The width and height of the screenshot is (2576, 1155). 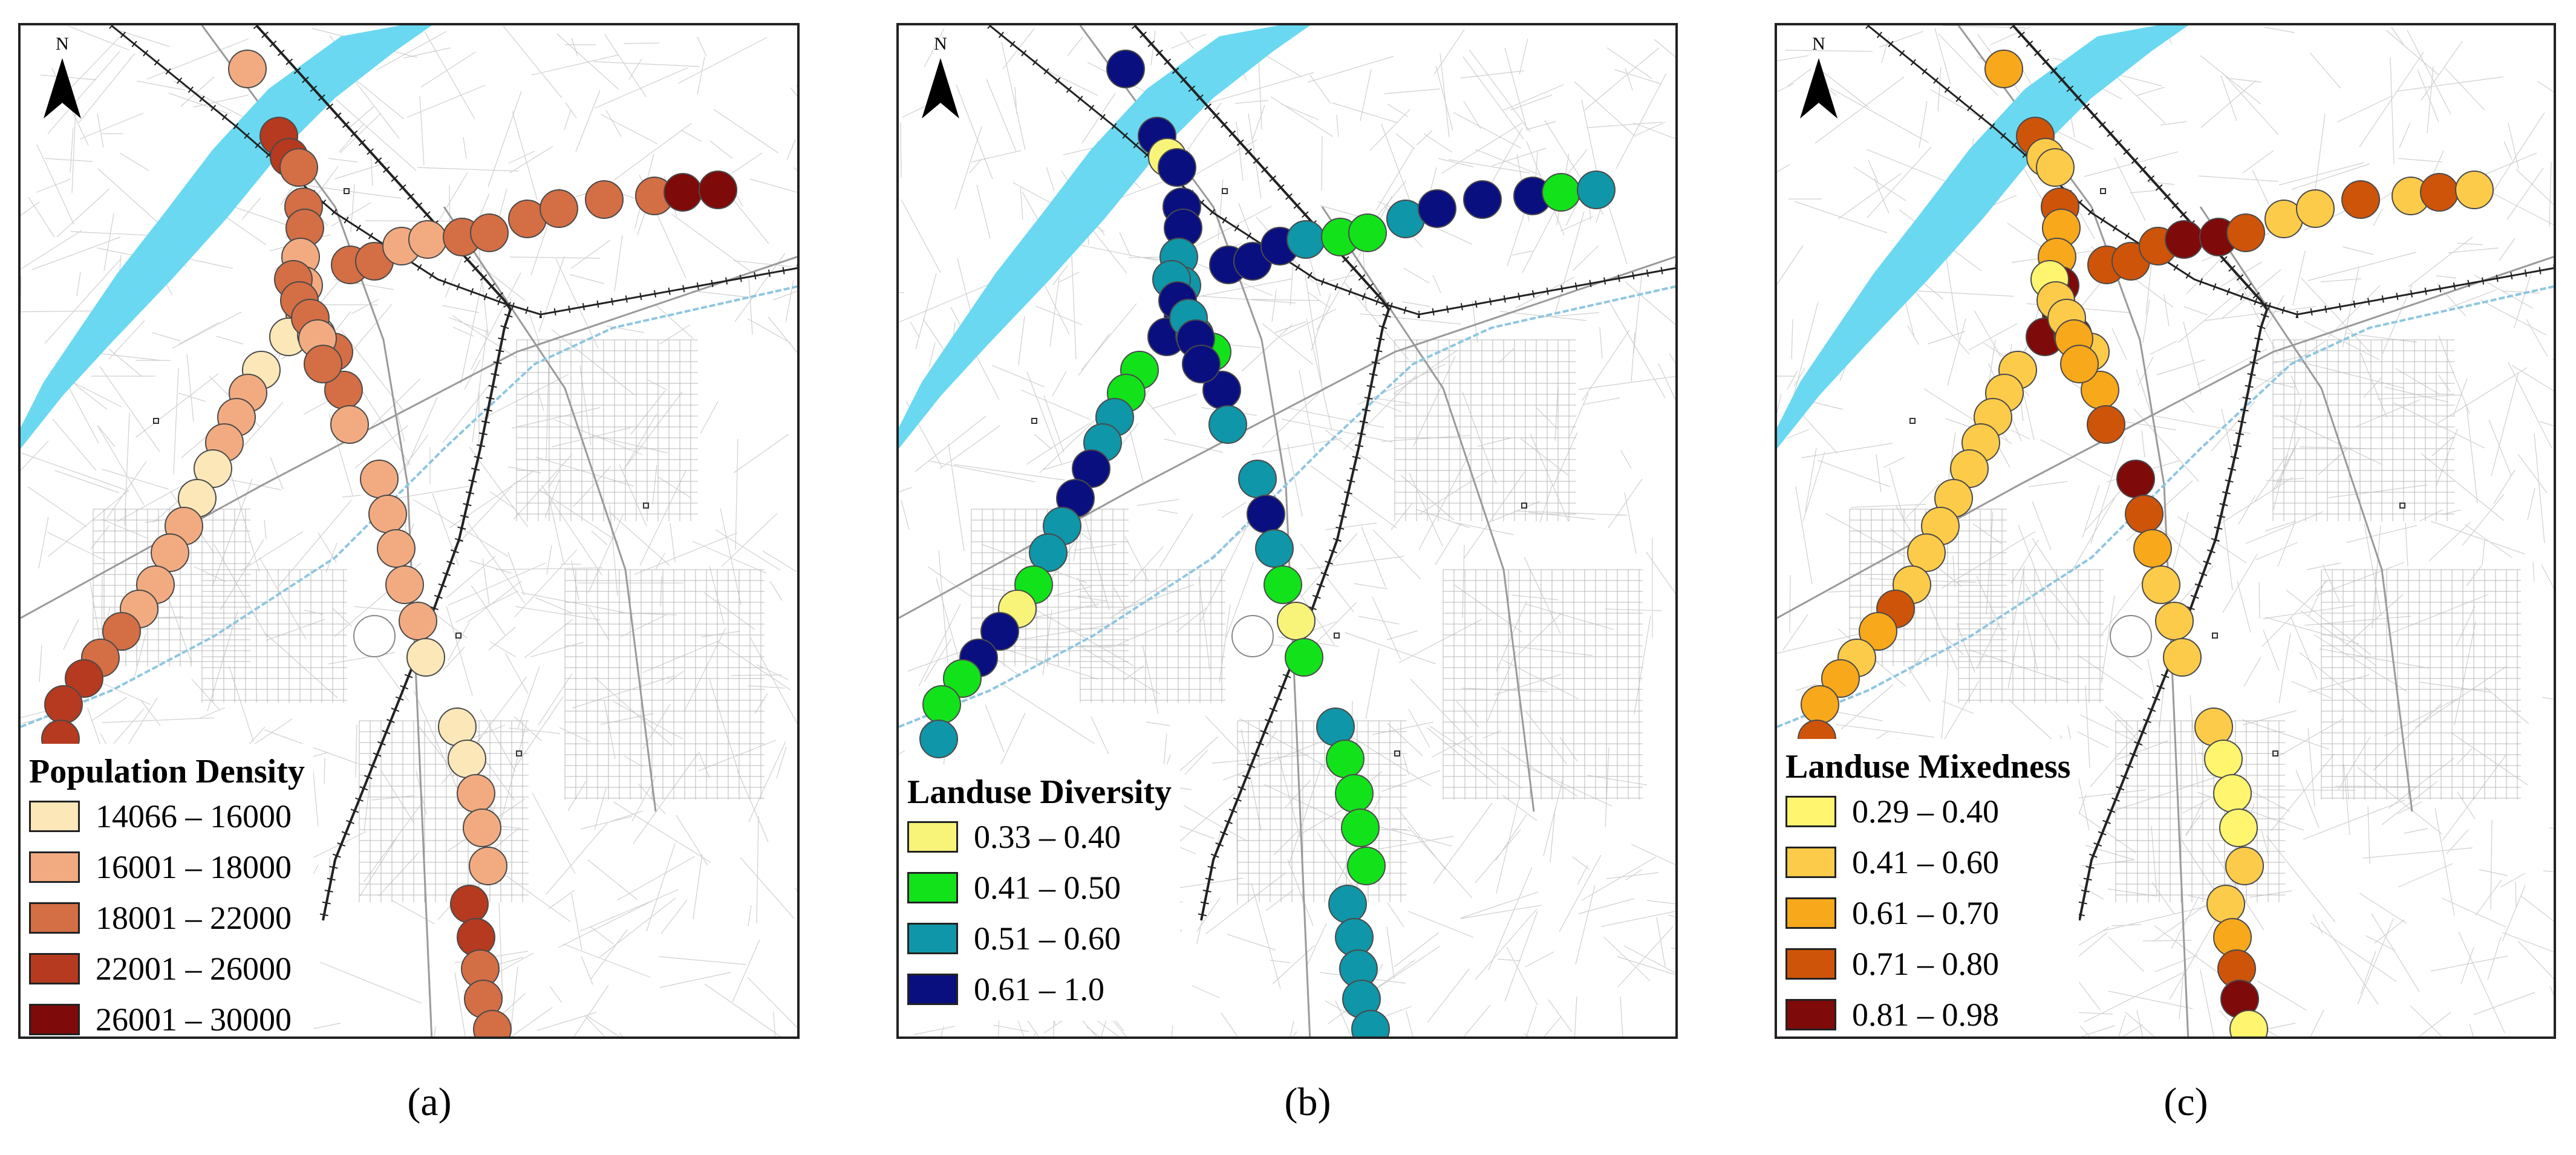 What do you see at coordinates (194, 816) in the screenshot?
I see `legend-label: 14066 – 16000` at bounding box center [194, 816].